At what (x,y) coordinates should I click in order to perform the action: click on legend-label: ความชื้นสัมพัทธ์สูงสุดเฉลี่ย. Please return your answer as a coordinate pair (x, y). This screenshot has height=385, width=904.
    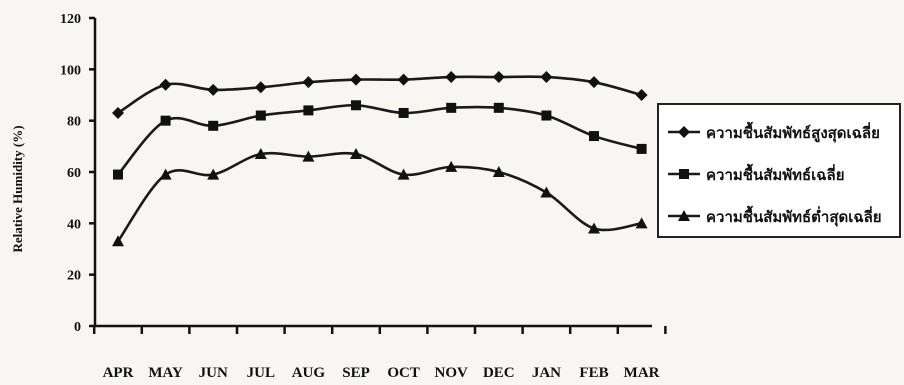
    Looking at the image, I should click on (793, 132).